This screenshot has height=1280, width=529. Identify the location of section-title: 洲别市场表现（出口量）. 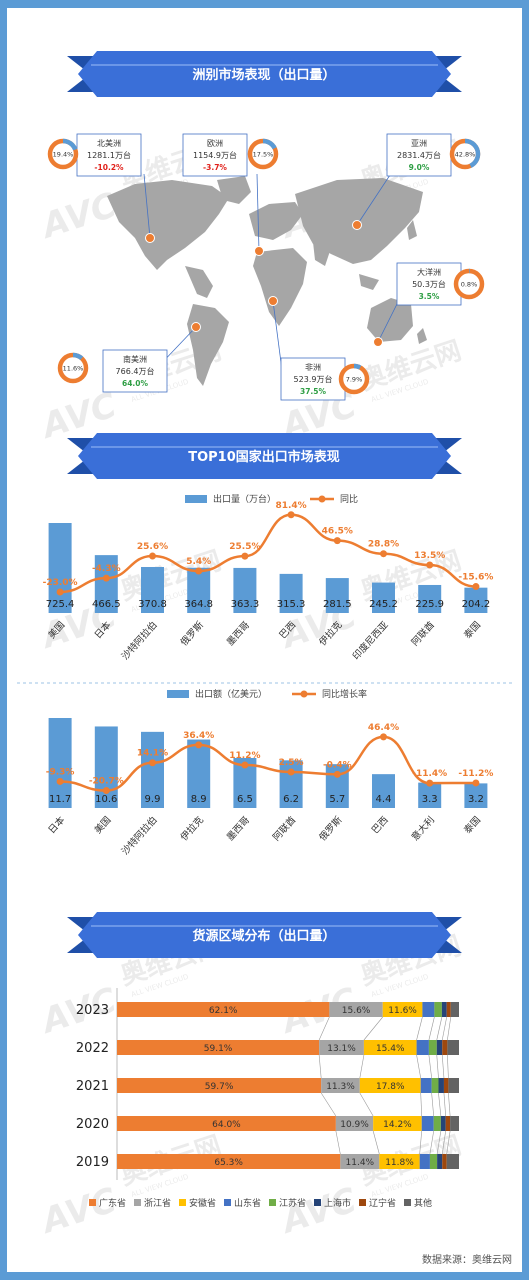
(263, 75).